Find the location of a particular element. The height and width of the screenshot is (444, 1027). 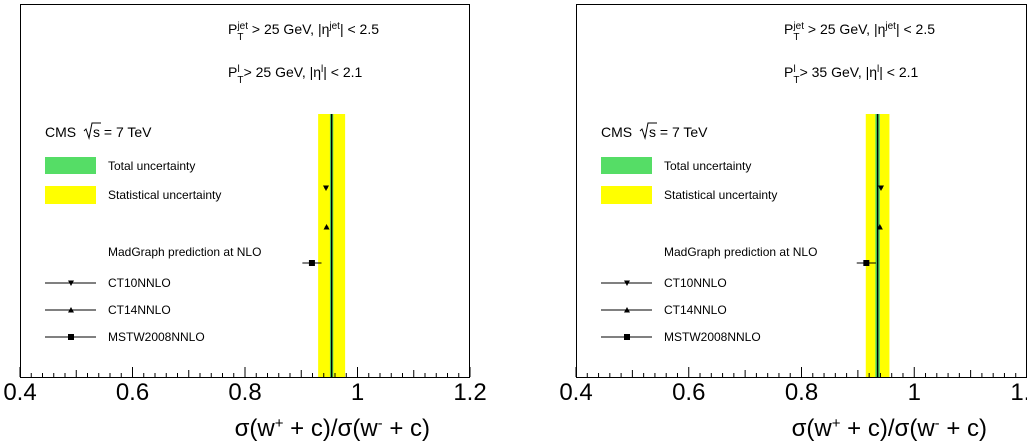

kinematic-cut-label: PTl > 25 GeV, |ηl| < 2.1 is located at coordinates (295, 75).